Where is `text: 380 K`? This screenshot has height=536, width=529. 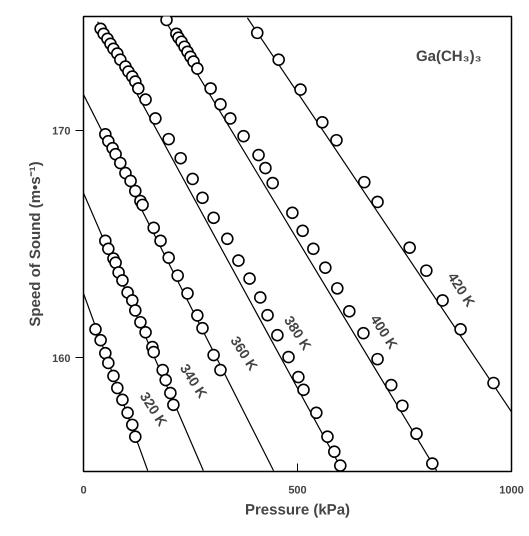
text: 380 K is located at coordinates (298, 332).